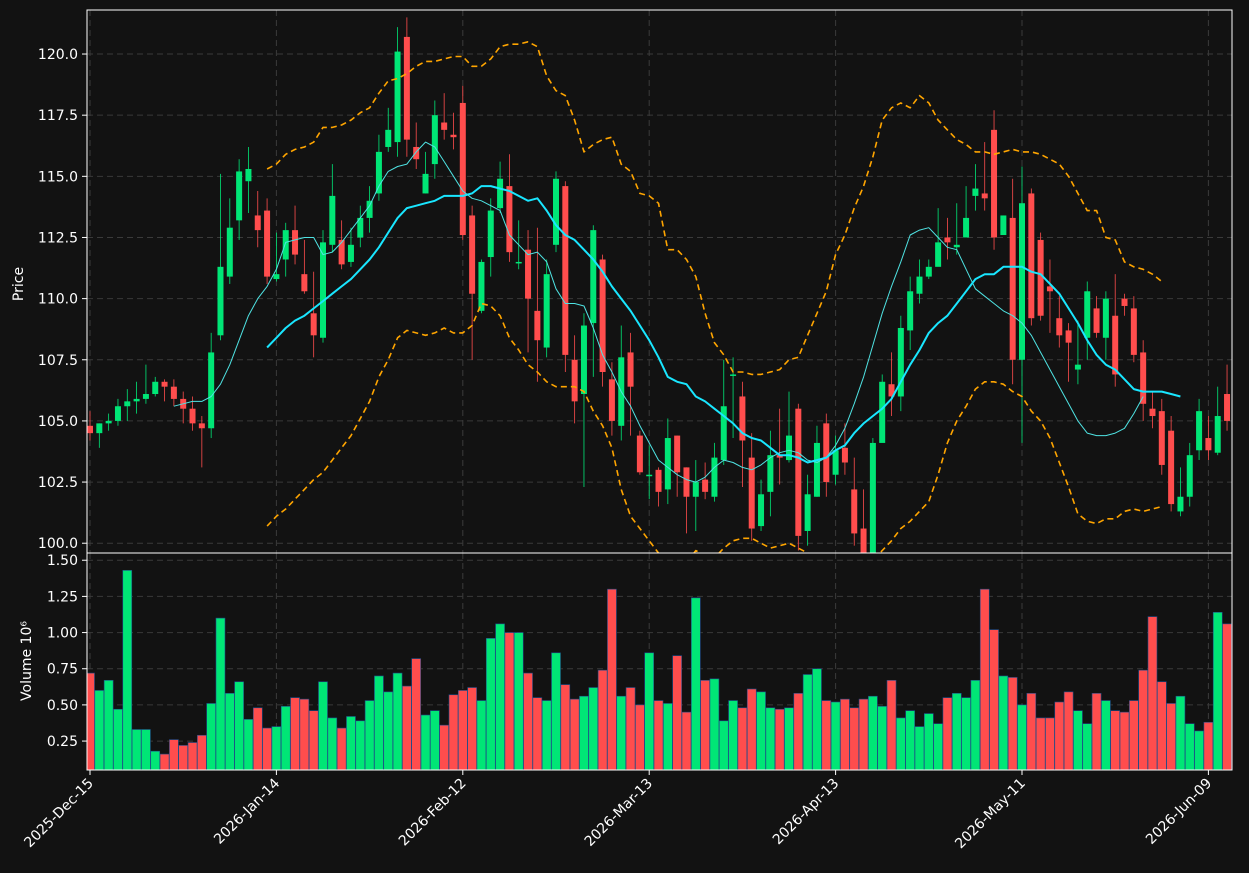 Image resolution: width=1249 pixels, height=873 pixels. Describe the element at coordinates (62, 561) in the screenshot. I see `volume-tick-label: 1.50` at that location.